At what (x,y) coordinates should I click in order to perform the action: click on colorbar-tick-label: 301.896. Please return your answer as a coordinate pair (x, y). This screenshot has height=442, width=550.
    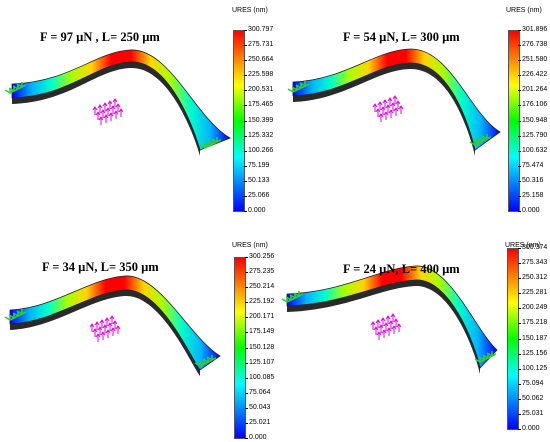
    Looking at the image, I should click on (535, 29).